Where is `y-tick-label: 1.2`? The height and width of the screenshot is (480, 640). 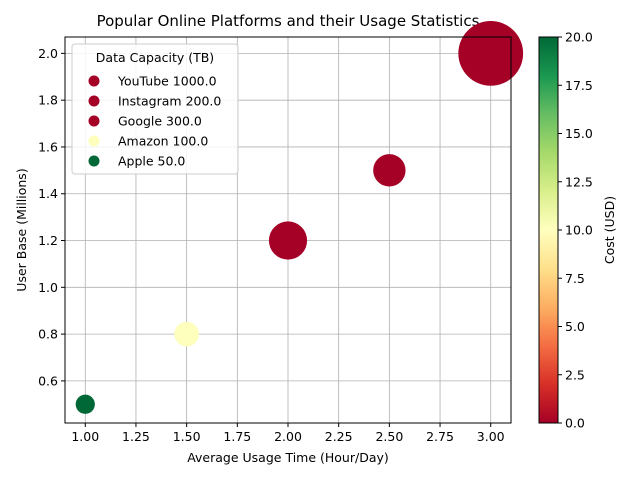
y-tick-label: 1.2 is located at coordinates (48, 240).